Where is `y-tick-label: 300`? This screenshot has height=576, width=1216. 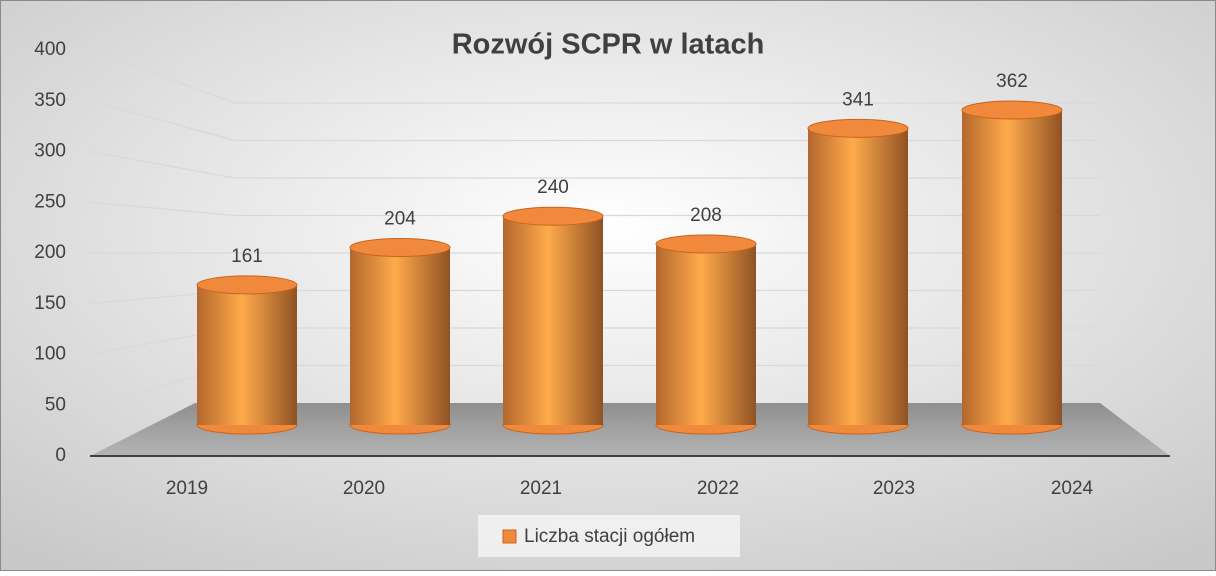
y-tick-label: 300 is located at coordinates (50, 151).